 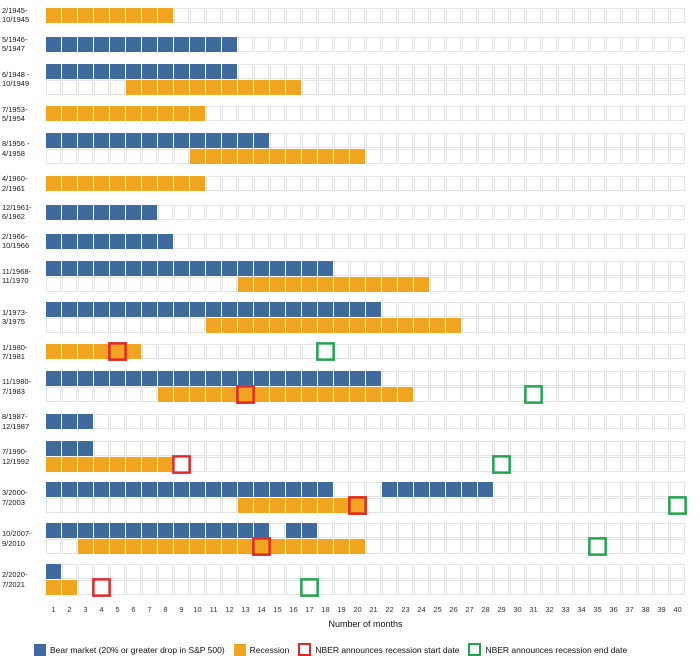 What do you see at coordinates (350, 183) in the screenshot?
I see `period-row-6: 4/1960- 2/1961` at bounding box center [350, 183].